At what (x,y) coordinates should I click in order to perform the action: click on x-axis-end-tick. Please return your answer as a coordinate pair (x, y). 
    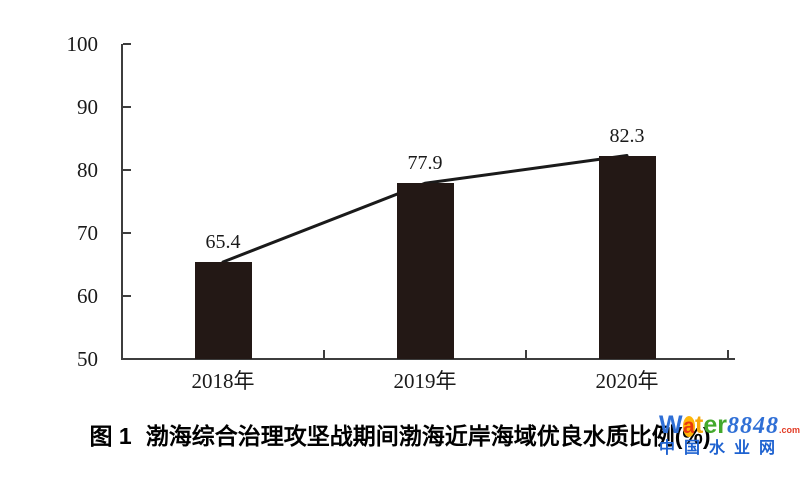
    Looking at the image, I should click on (728, 354).